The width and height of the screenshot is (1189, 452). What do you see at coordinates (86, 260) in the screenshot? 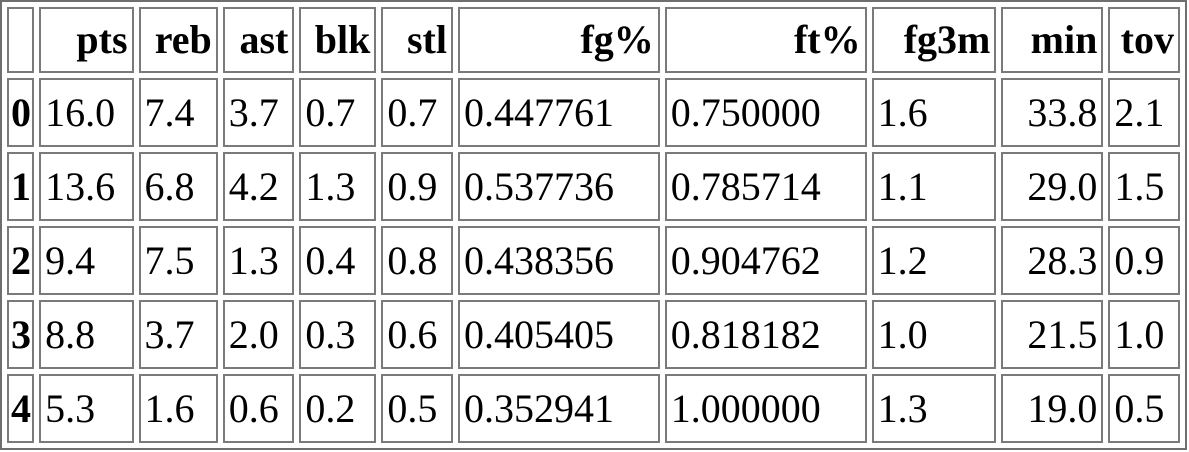
I see `cell-pts: 9.4` at bounding box center [86, 260].